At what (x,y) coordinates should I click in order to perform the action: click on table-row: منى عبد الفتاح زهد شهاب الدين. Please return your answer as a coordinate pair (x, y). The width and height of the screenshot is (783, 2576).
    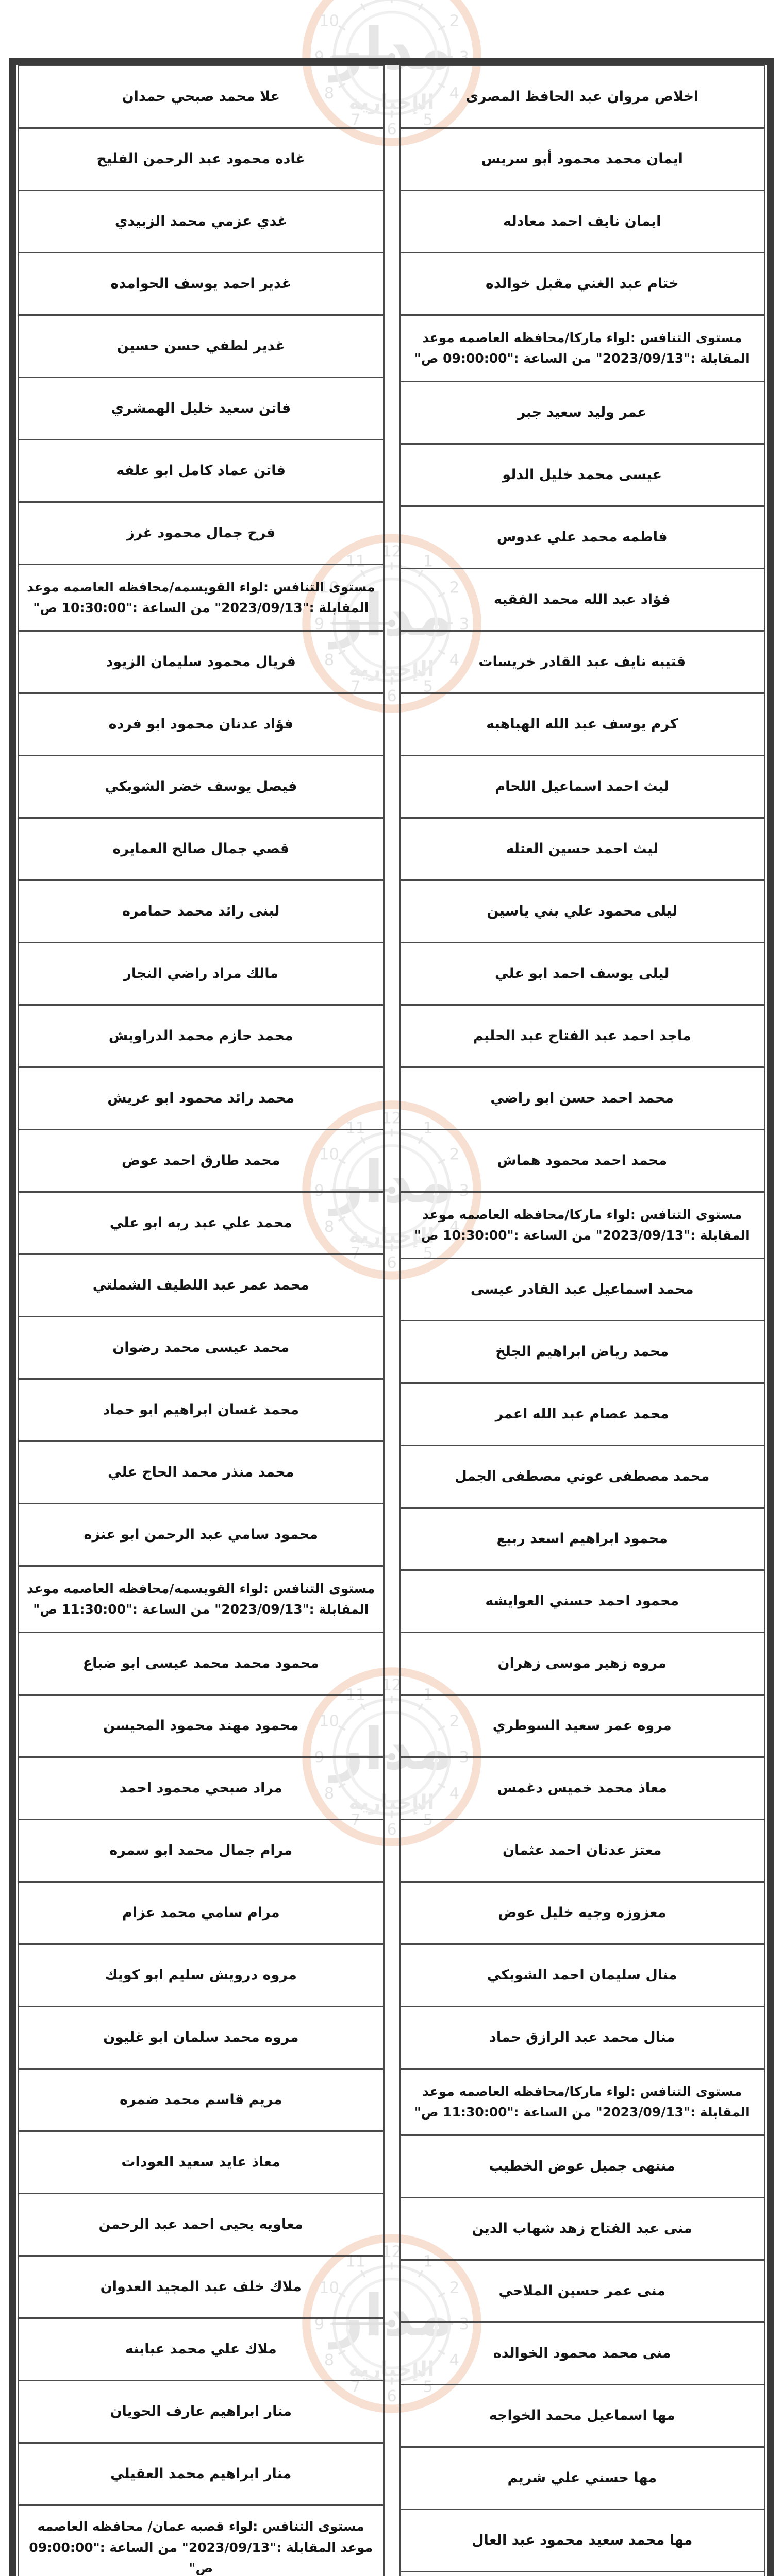
    Looking at the image, I should click on (582, 2229).